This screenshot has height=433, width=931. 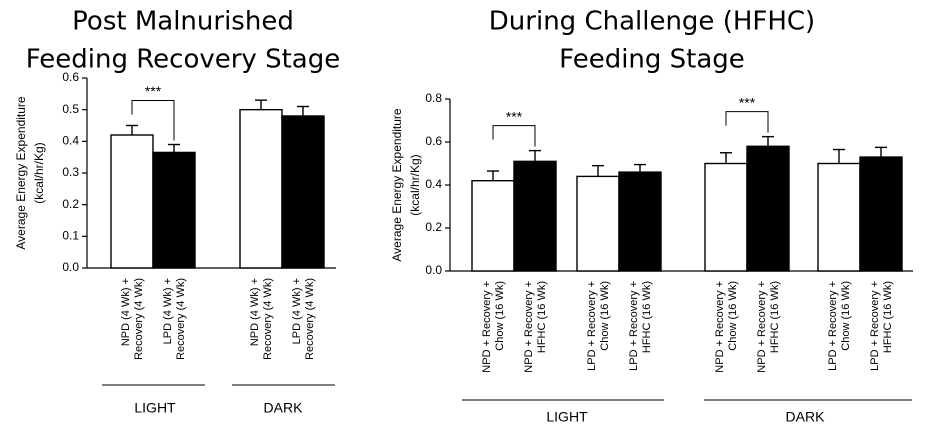 What do you see at coordinates (183, 22) in the screenshot?
I see `chart-title-line: Post Malnurished` at bounding box center [183, 22].